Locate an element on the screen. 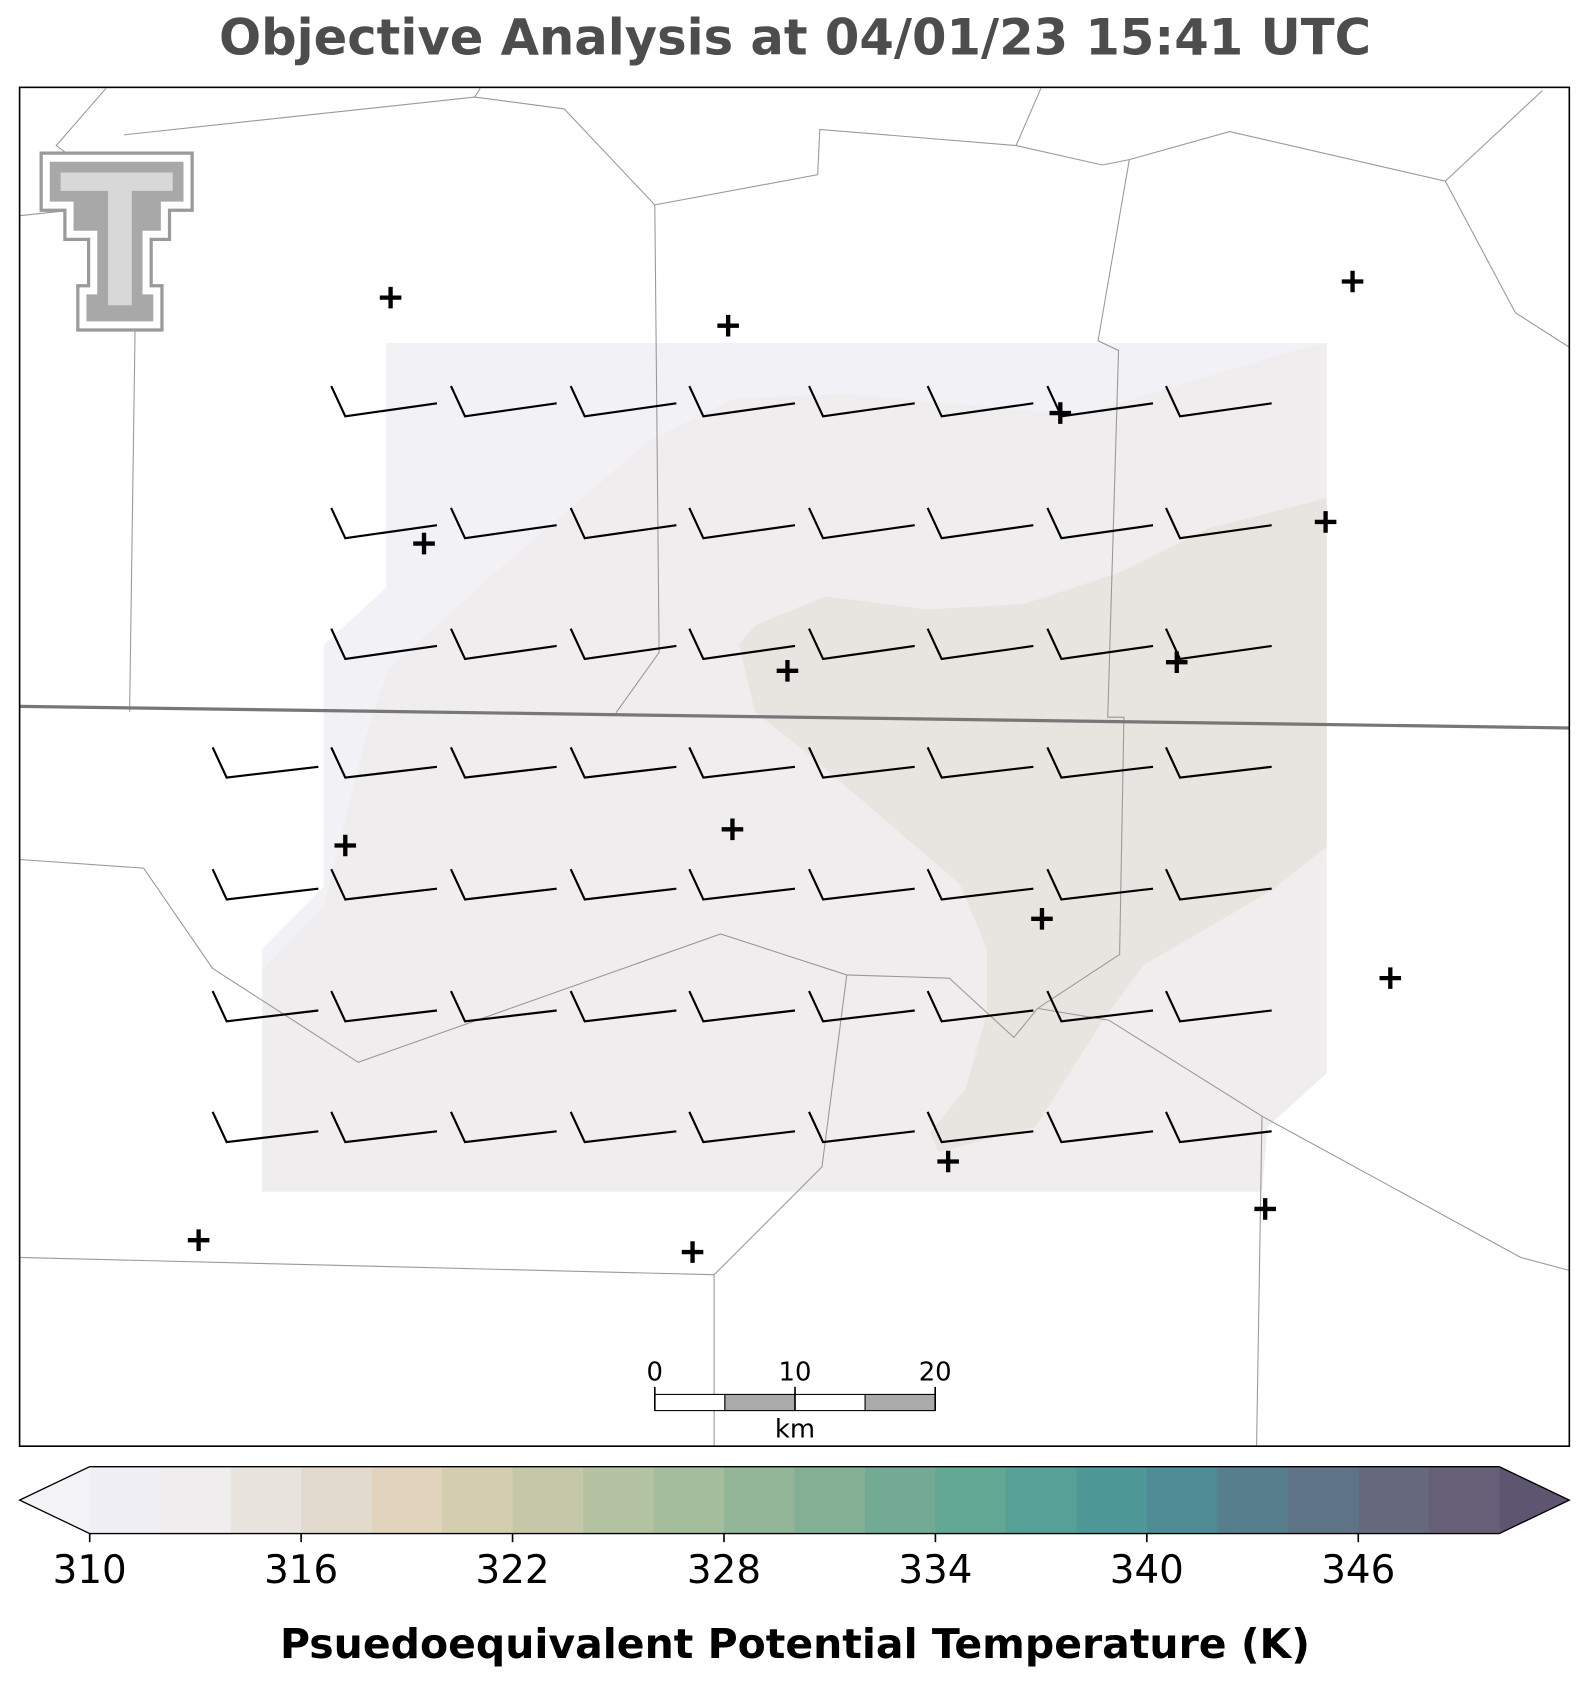  colorbar: 310 316 322 328 334 340 346 is located at coordinates (794, 1529).